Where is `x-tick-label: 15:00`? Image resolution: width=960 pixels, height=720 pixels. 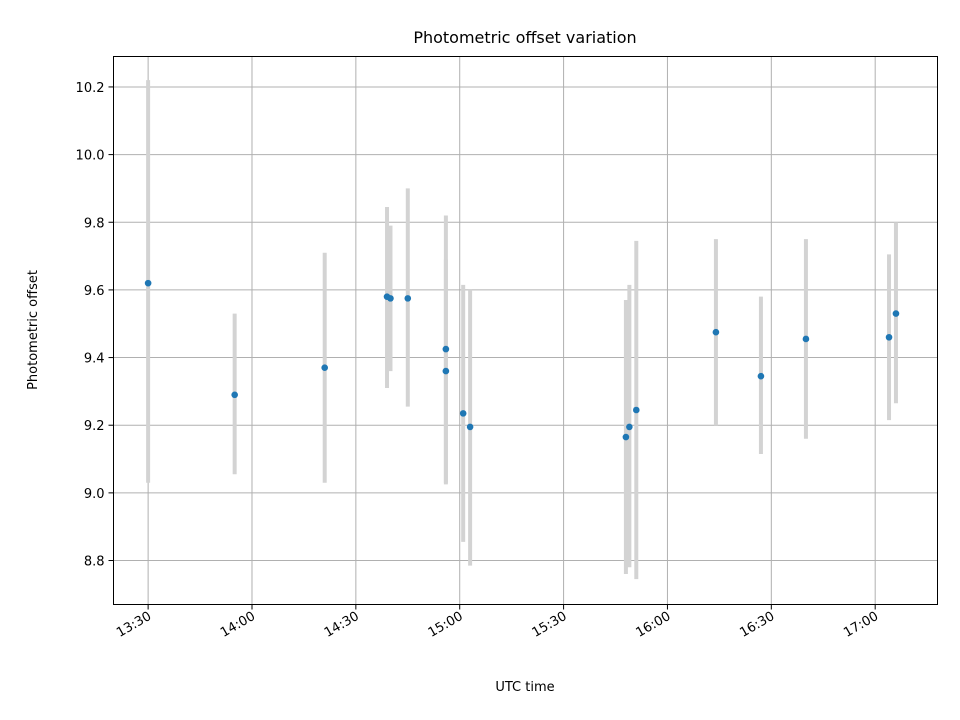 x-tick-label: 15:00 is located at coordinates (446, 625).